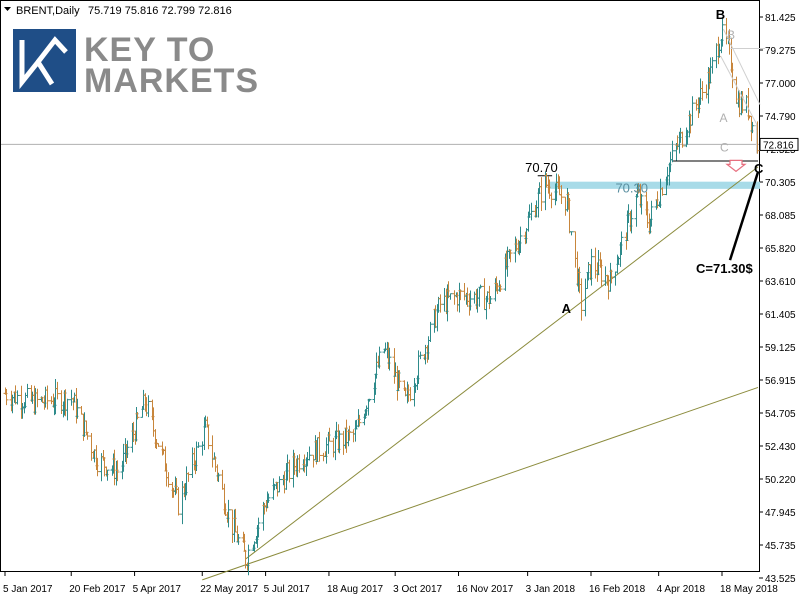 The image size is (800, 600). I want to click on y-tick-label: 74.790, so click(780, 117).